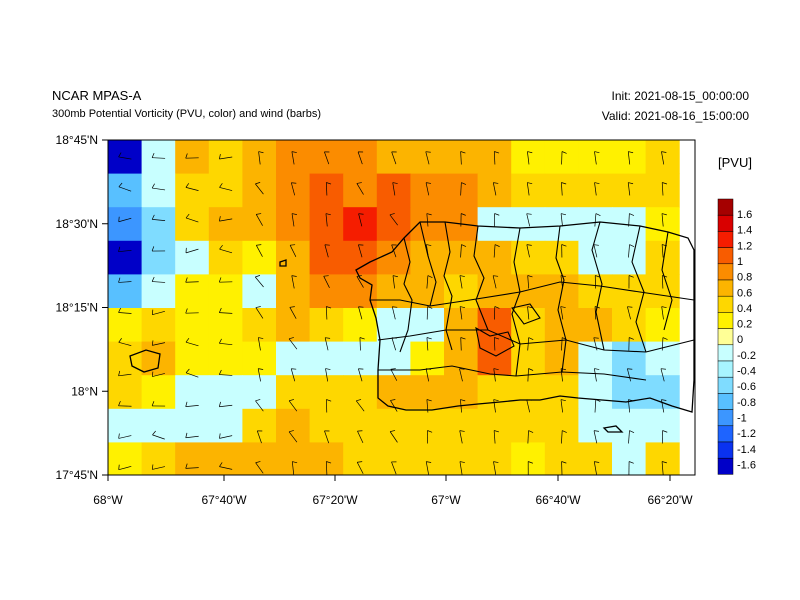 This screenshot has height=600, width=800. What do you see at coordinates (393, 491) in the screenshot?
I see `longitude-ticks: 68°W 67°40'W 67°20'W 67°W 66°40'W 66°20'W` at bounding box center [393, 491].